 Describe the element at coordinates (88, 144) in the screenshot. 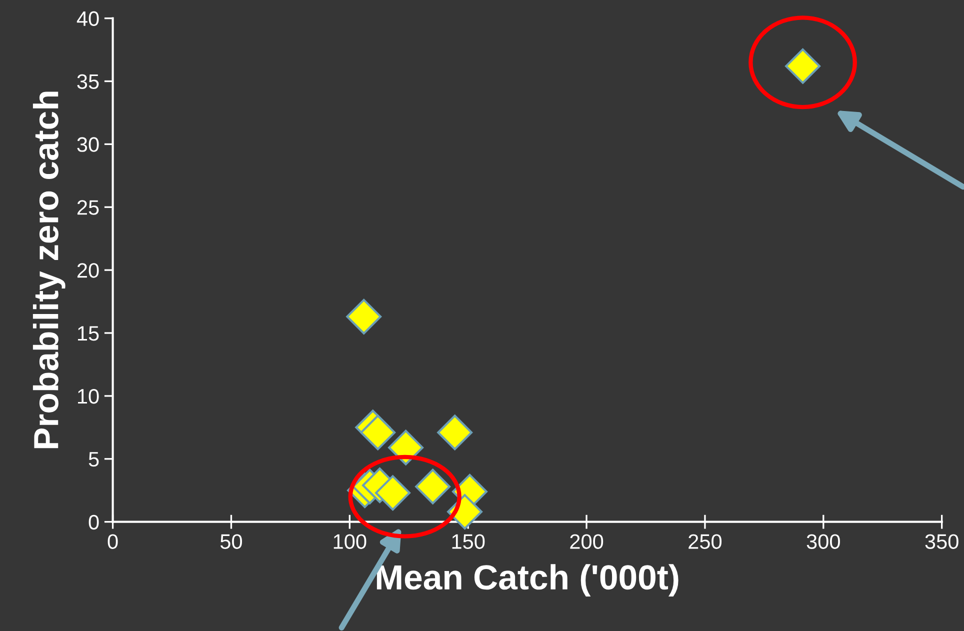

I see `y-tick-label: 30` at that location.